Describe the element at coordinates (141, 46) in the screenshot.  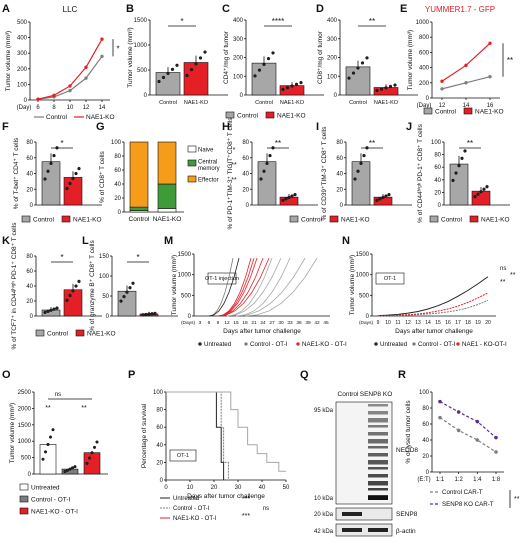
I see `y-tick-label-B: 1000` at that location.